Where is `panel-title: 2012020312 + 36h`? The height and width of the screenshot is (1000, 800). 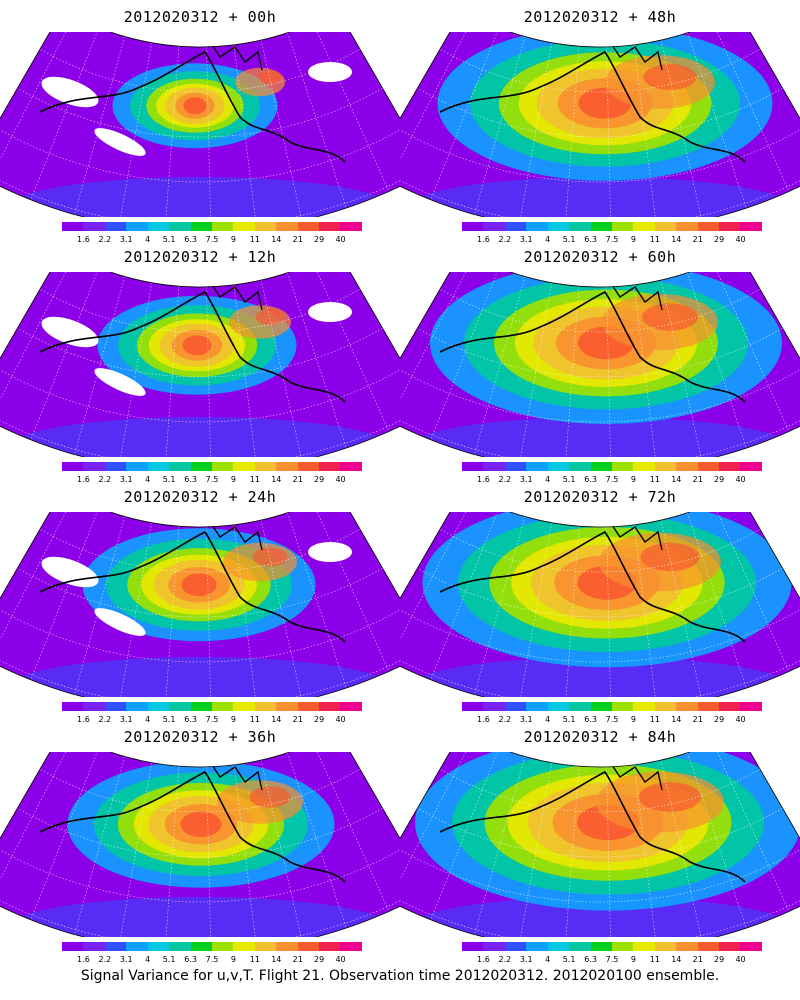
panel-title: 2012020312 + 36h is located at coordinates (200, 737).